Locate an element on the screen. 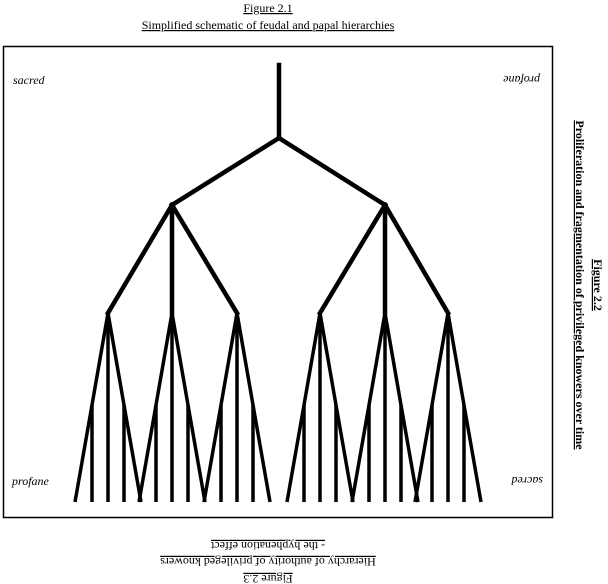  figure-subcaption: - the hyphenation effect is located at coordinates (267, 546).